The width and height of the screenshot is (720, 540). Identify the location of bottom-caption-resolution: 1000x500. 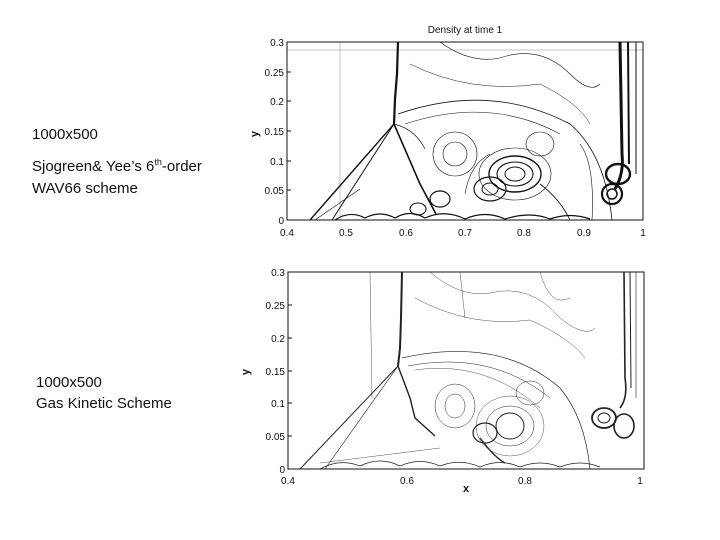
(69, 382).